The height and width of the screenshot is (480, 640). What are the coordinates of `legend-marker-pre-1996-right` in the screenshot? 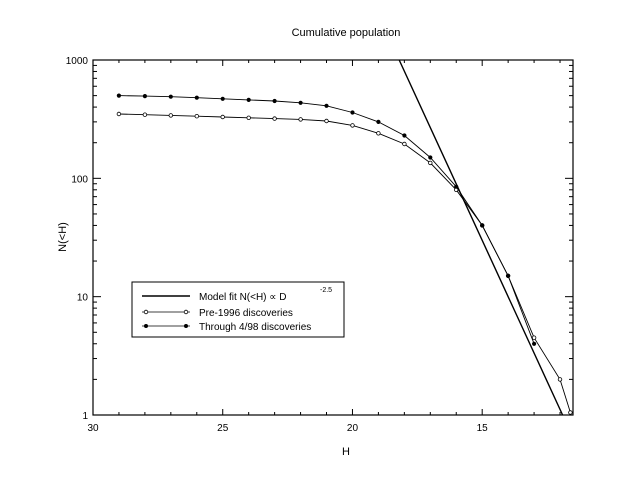 It's located at (186, 312).